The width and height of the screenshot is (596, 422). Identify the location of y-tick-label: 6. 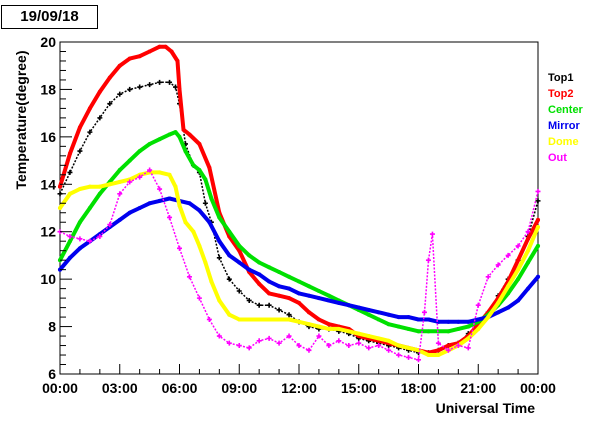
(52, 374).